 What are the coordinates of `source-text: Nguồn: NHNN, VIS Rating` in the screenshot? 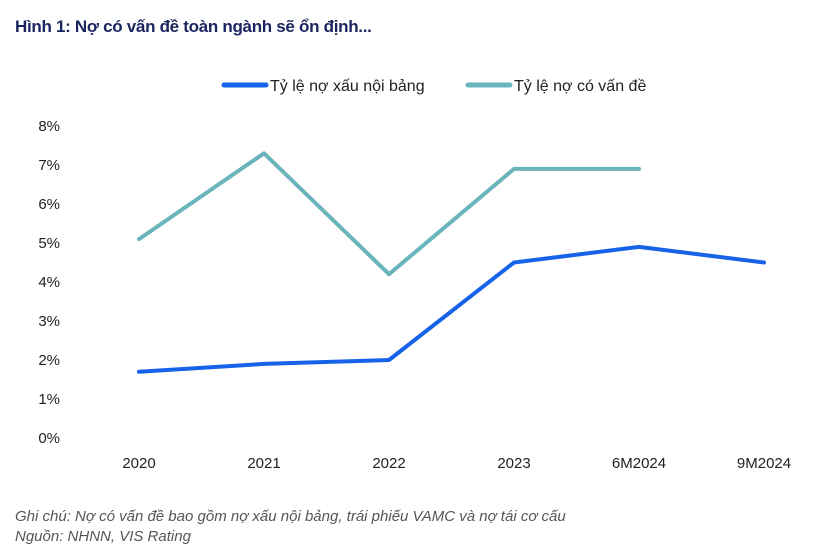 It's located at (103, 536).